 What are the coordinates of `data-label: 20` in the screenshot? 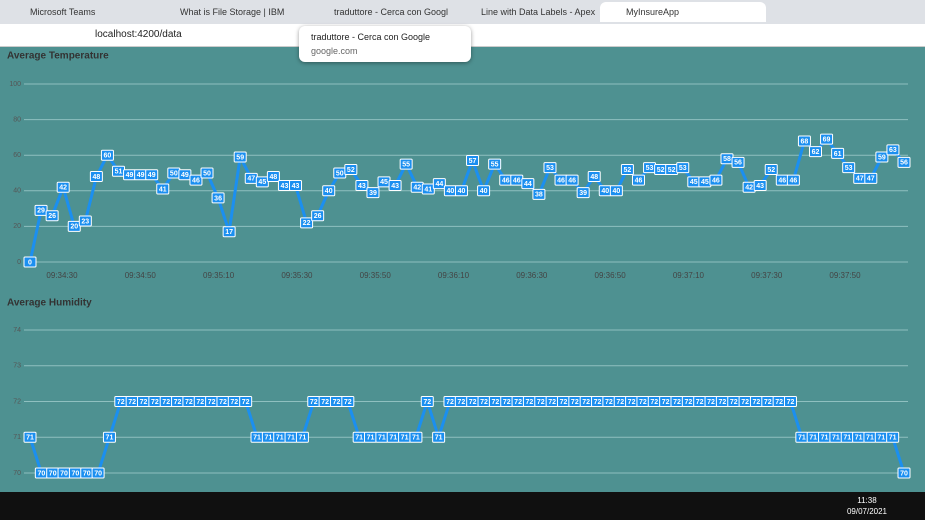 It's located at (74, 227).